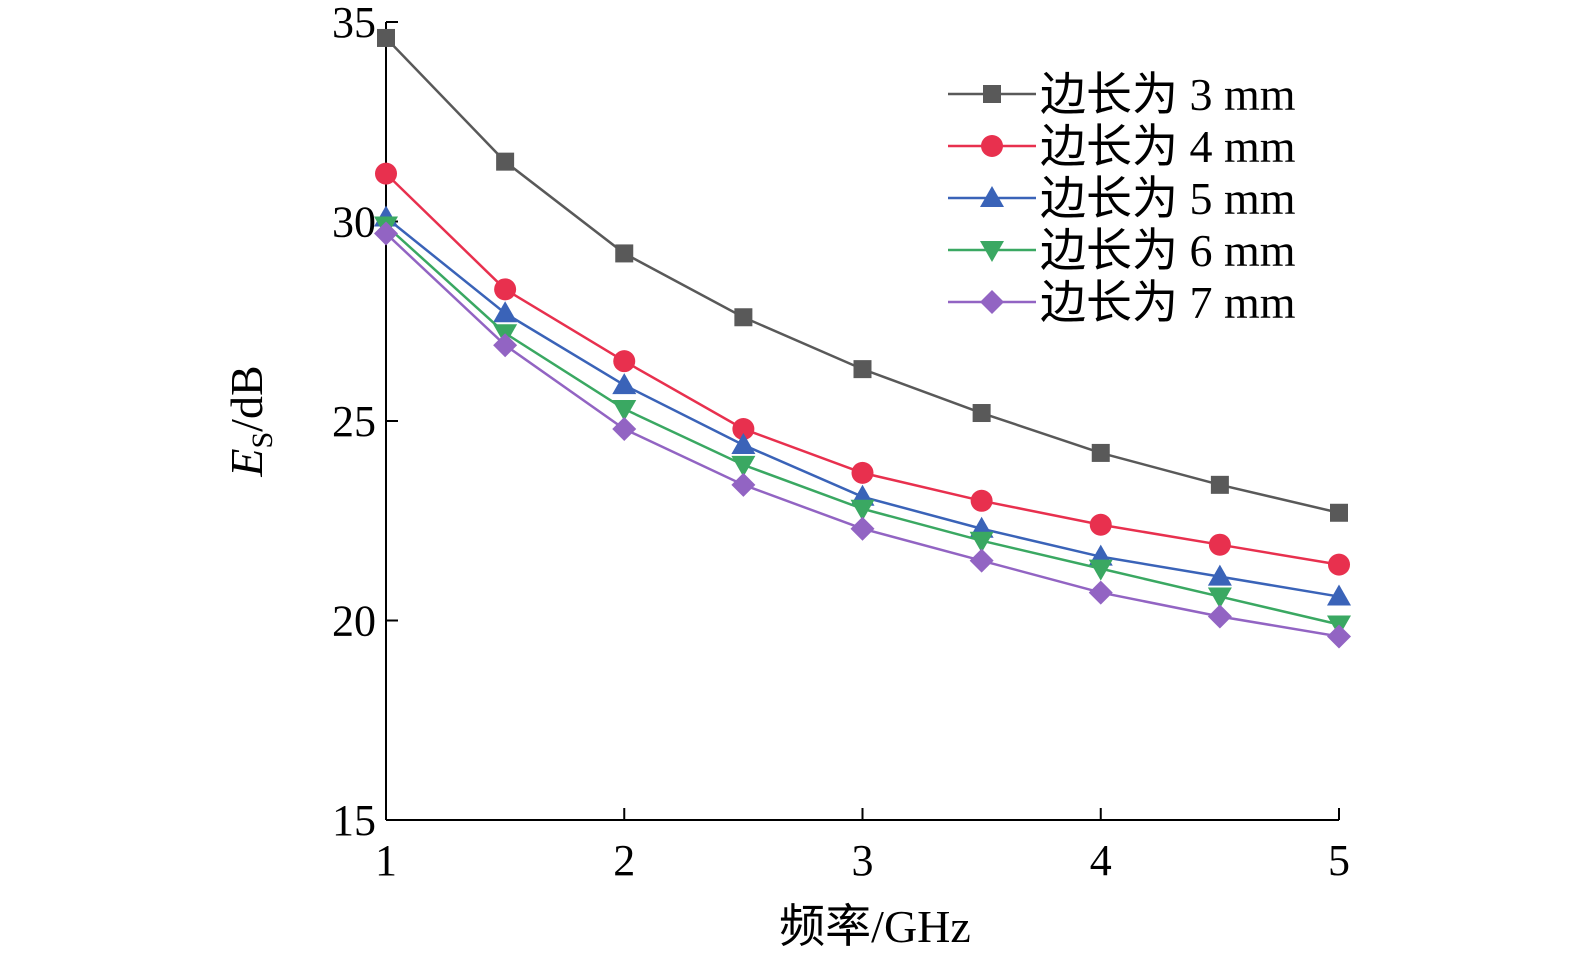 The image size is (1575, 968). I want to click on y-axis-title-sub: S, so click(262, 440).